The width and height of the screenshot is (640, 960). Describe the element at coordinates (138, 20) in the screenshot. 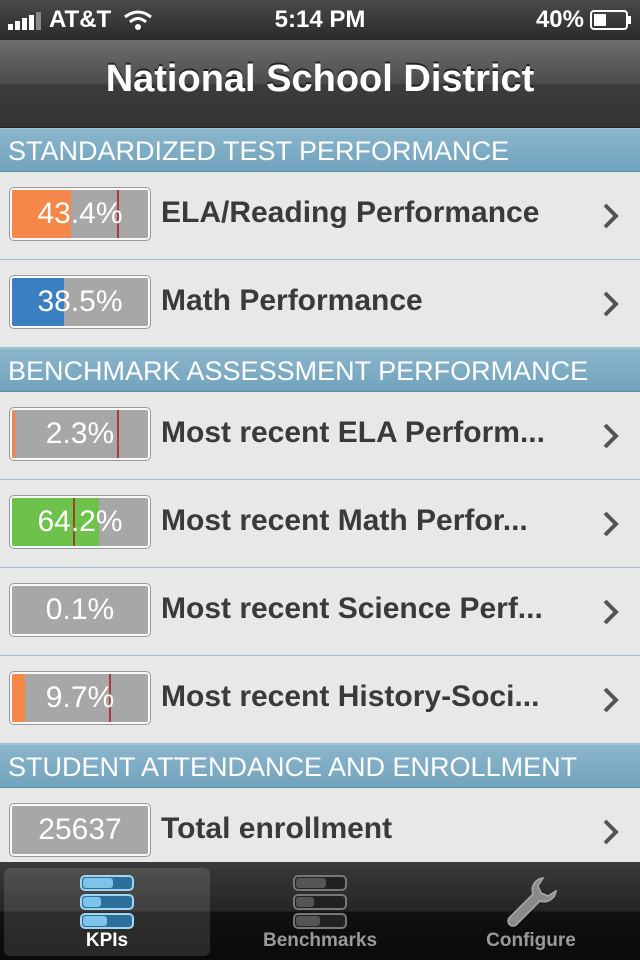

I see `wifi-icon` at that location.